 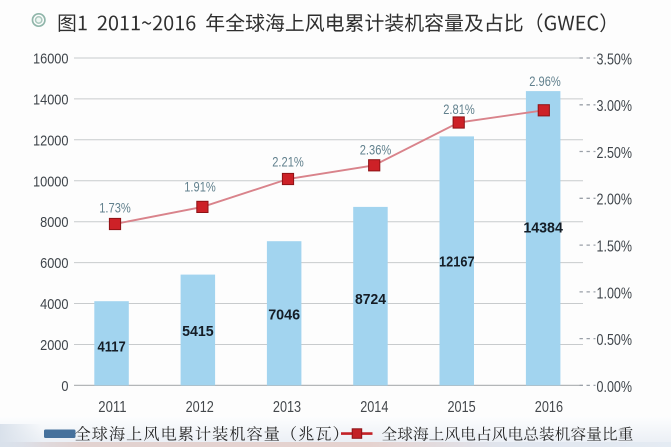 I want to click on svg-text: 8000, so click(x=54, y=222).